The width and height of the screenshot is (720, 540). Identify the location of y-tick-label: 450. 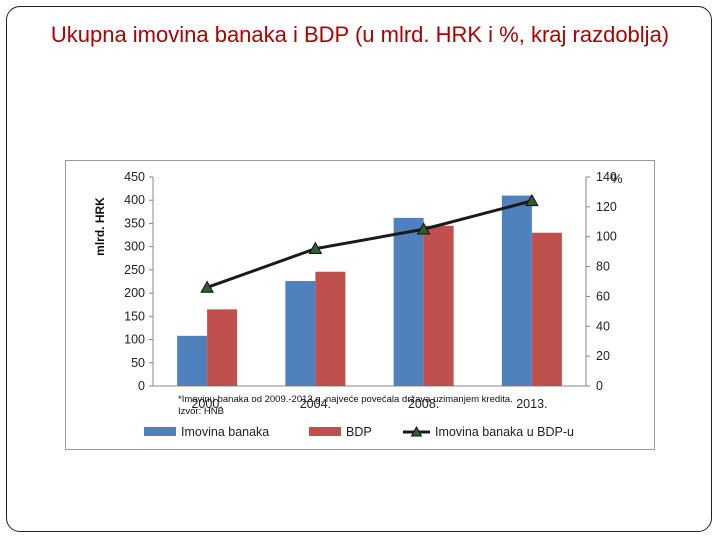
(134, 177).